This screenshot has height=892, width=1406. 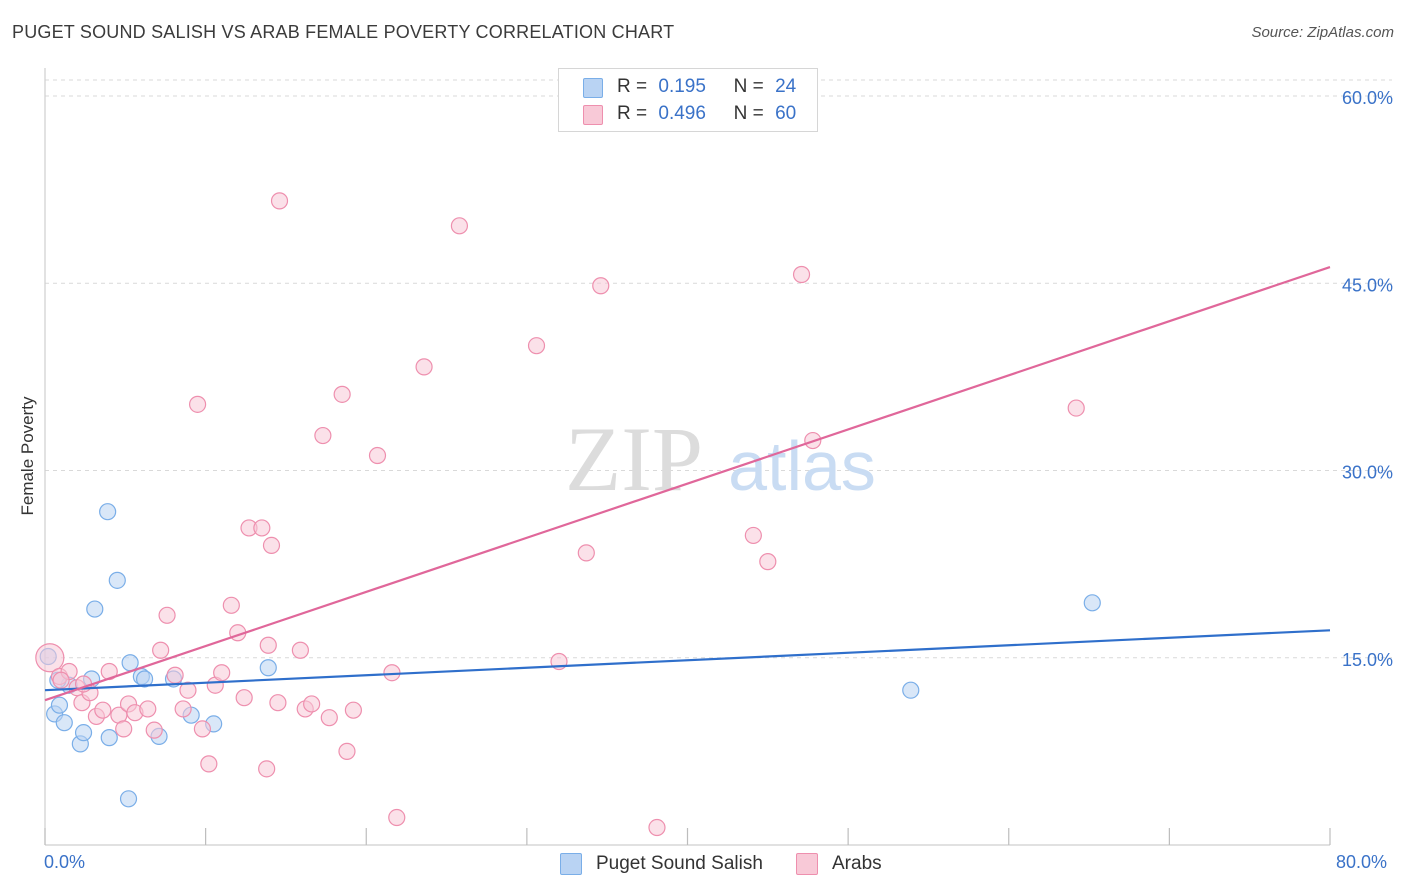 I want to click on y-tick-label: 30.0%, so click(x=1367, y=473).